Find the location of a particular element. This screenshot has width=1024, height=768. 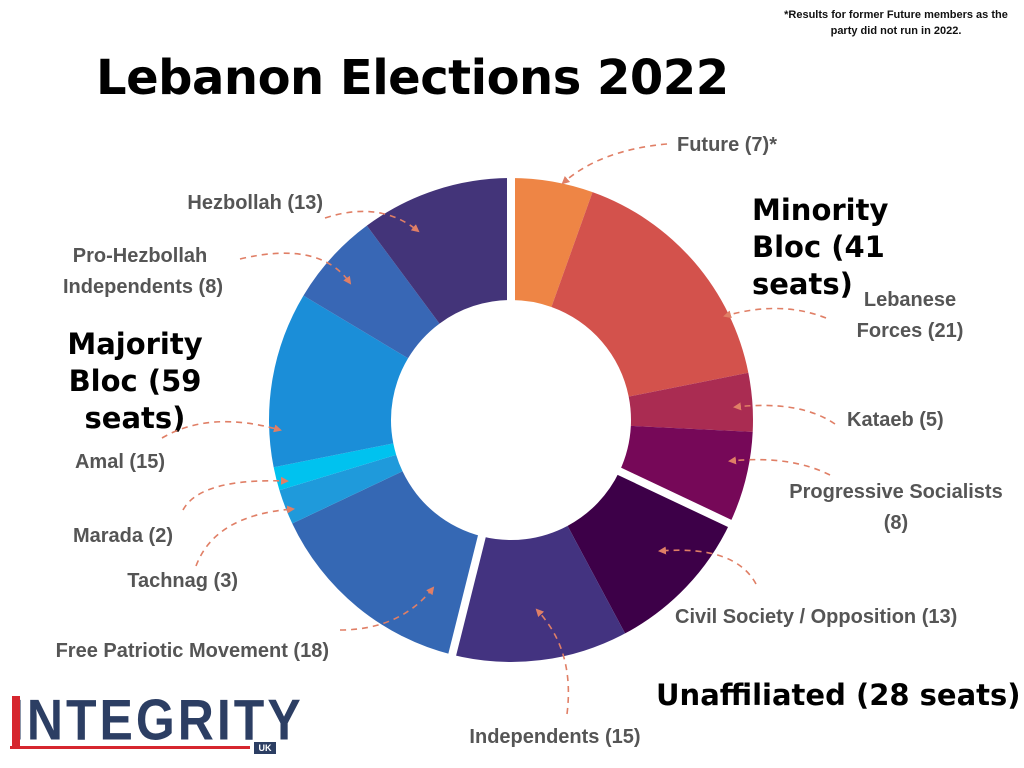

label-free-patriotic-movement-18: Free Patriotic Movement (18) is located at coordinates (192, 651).